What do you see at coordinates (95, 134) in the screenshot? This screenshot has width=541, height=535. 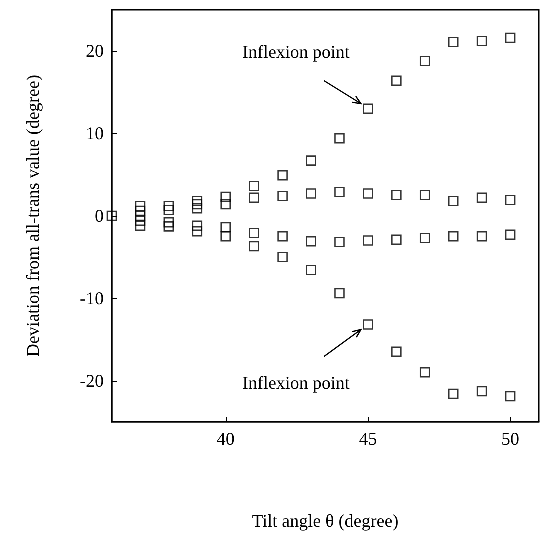 I see `y-tick-label: 10` at bounding box center [95, 134].